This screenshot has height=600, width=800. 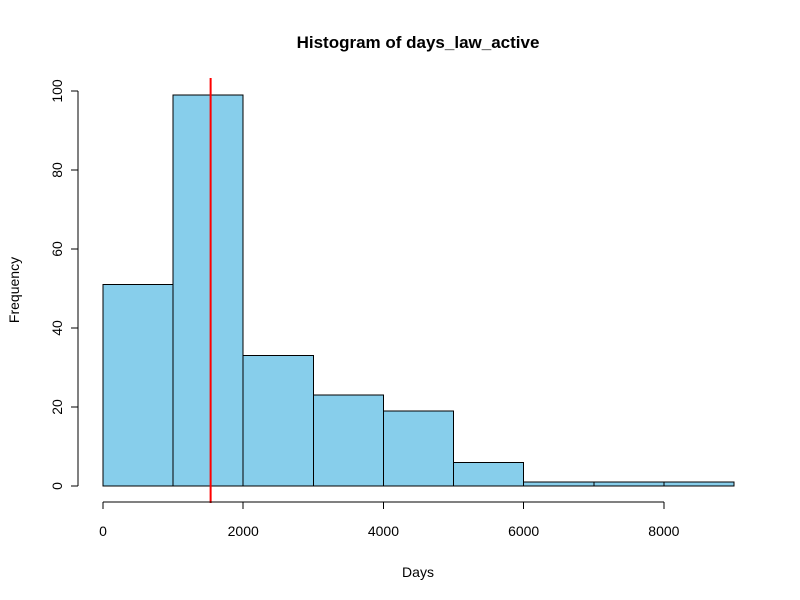 I want to click on y-tick-label: 0, so click(x=57, y=486).